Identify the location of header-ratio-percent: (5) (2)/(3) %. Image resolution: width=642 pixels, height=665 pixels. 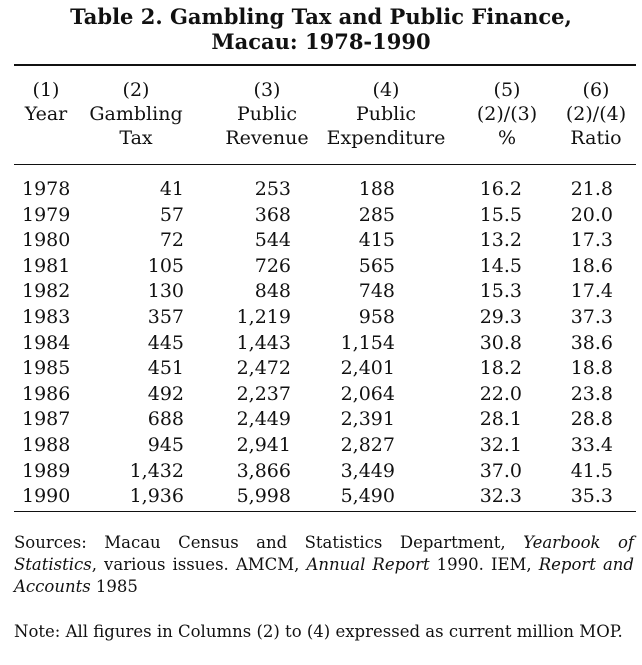
(507, 114).